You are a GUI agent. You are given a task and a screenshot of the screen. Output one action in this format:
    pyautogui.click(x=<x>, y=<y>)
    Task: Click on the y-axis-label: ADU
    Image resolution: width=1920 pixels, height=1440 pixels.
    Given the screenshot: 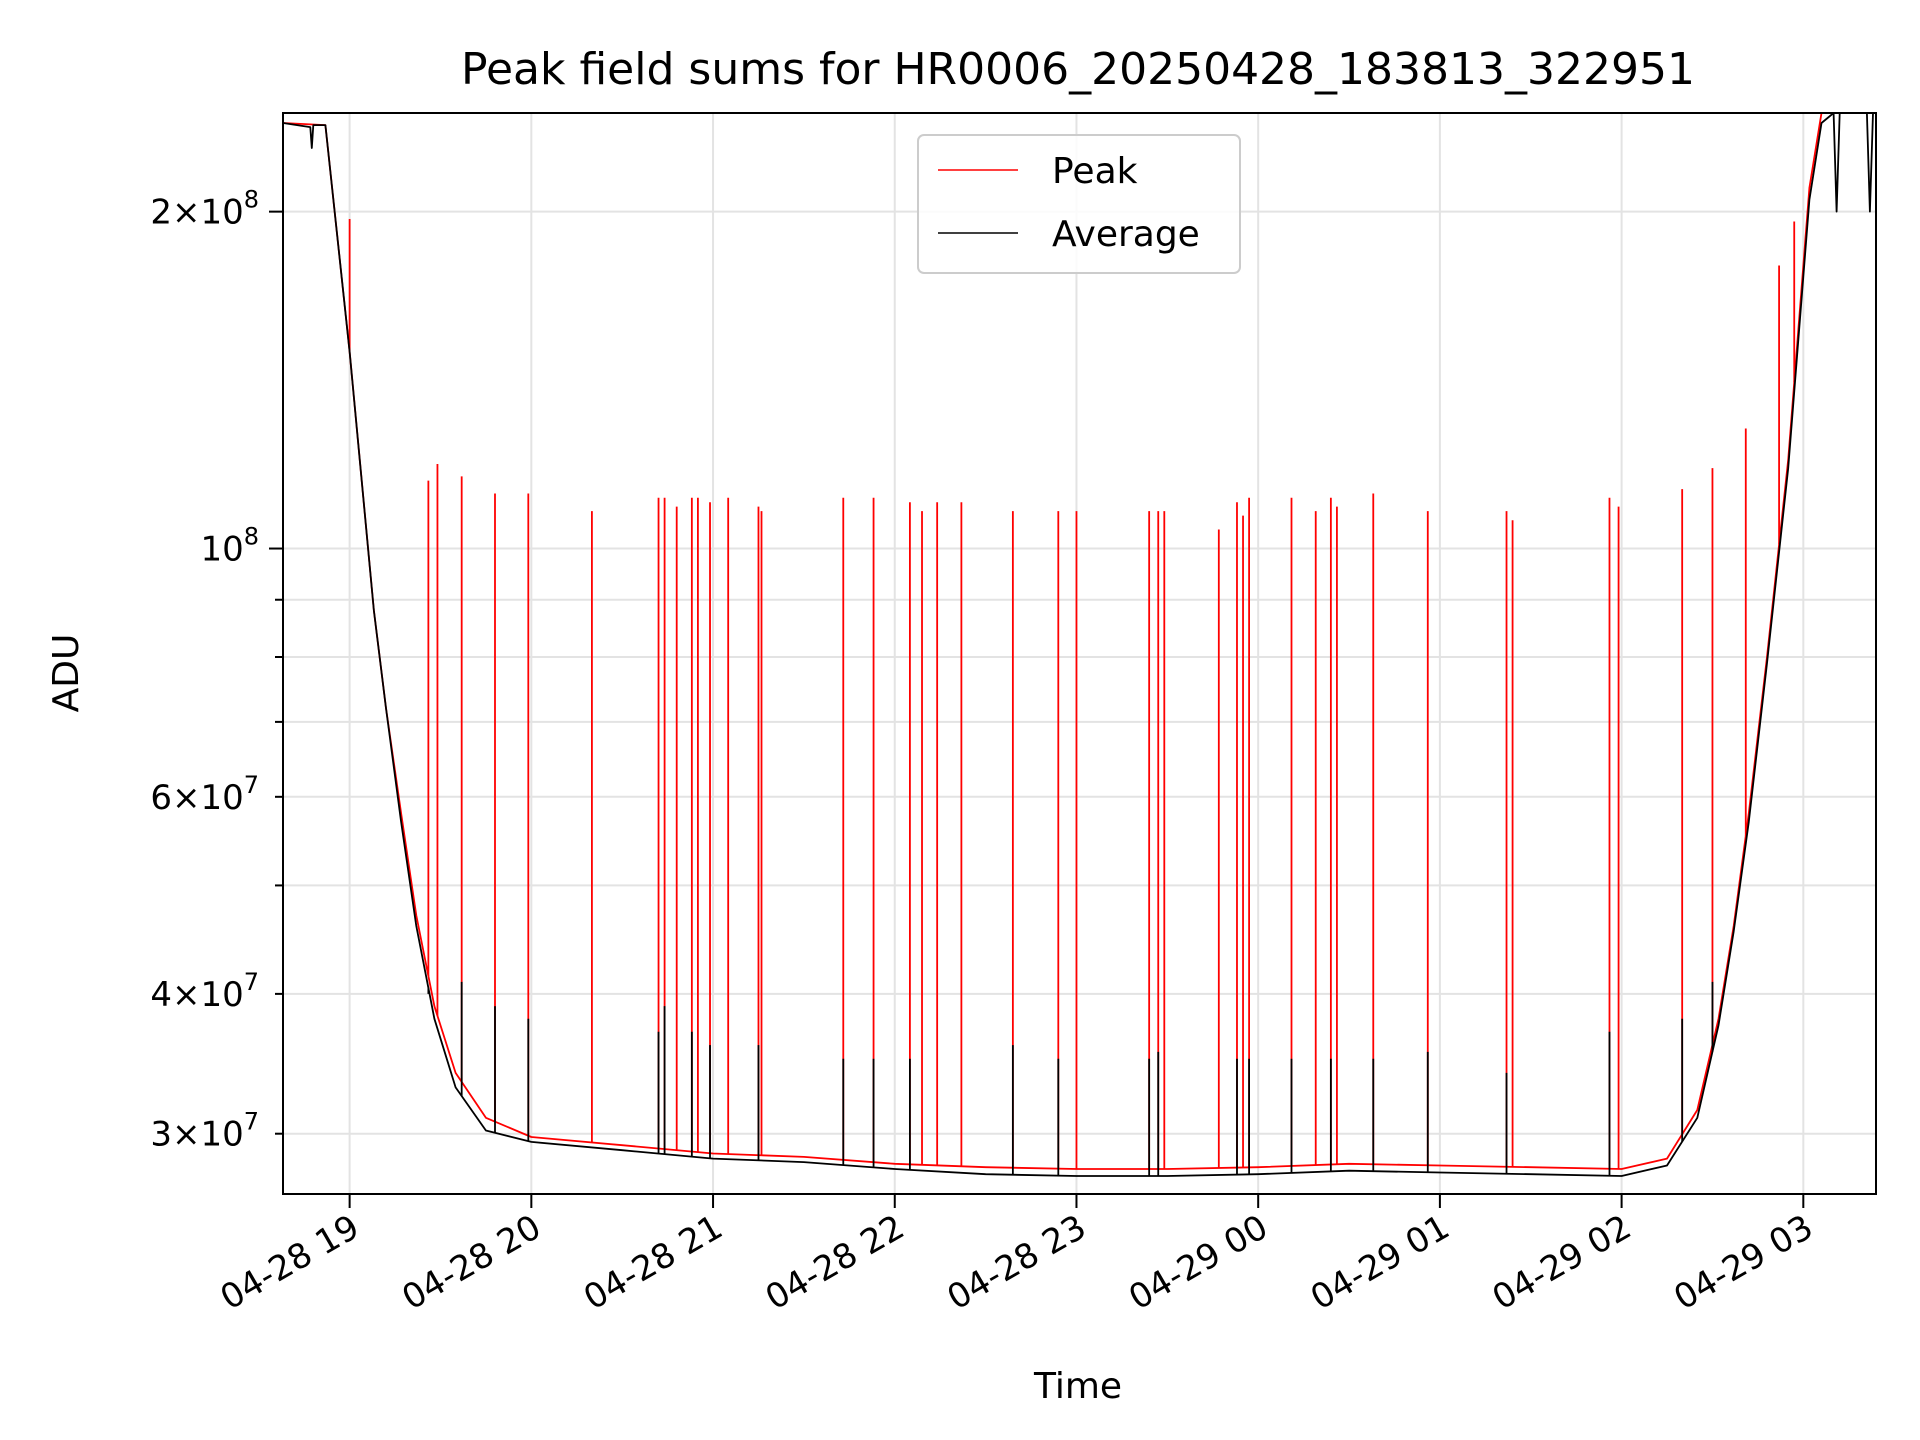 What is the action you would take?
    pyautogui.click(x=66, y=673)
    